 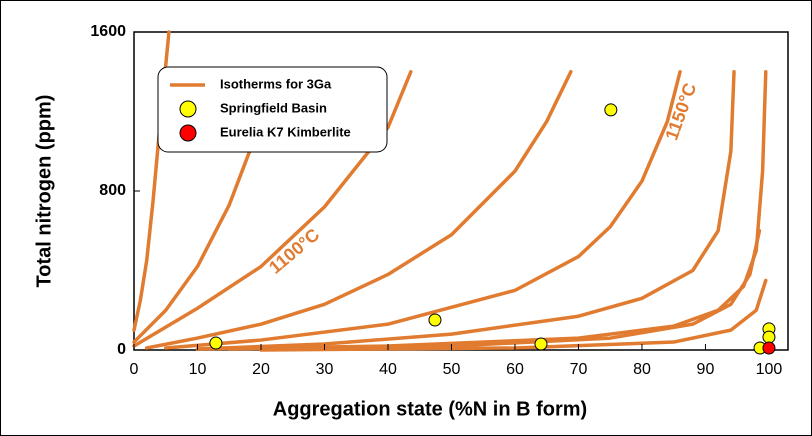 I want to click on legend-label: Springfield Basin, so click(x=273, y=107).